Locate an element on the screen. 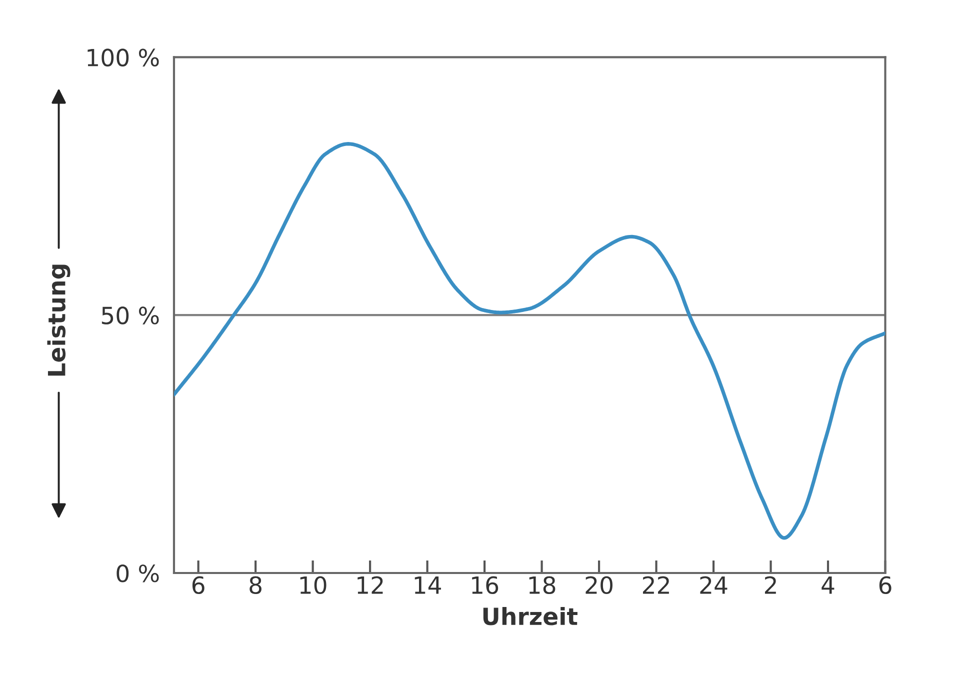 The height and width of the screenshot is (685, 956). y-tick-label: 0 % is located at coordinates (137, 573).